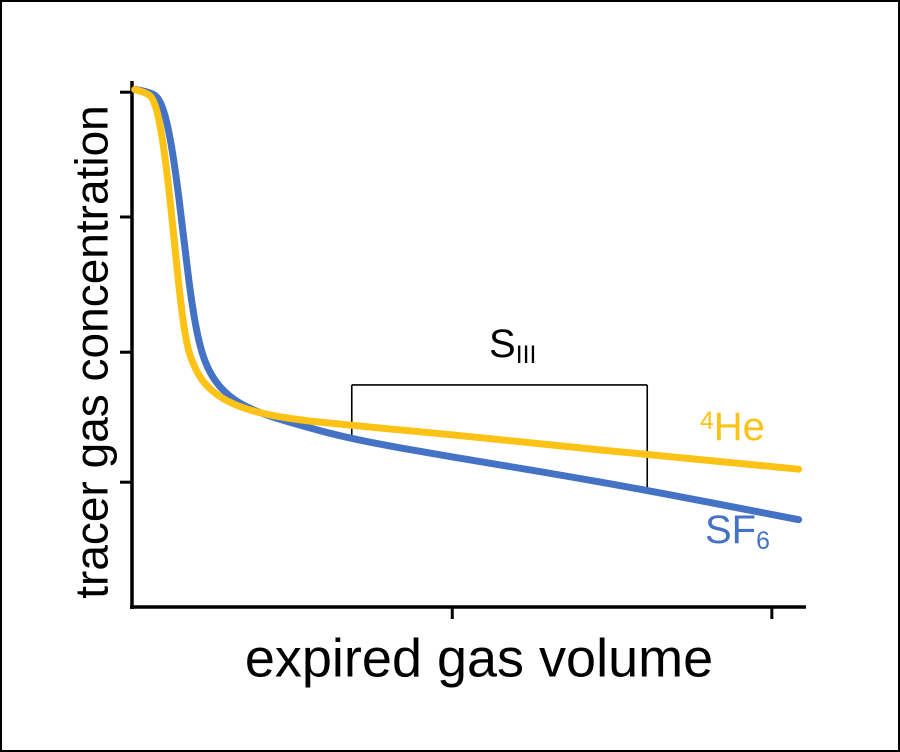 The image size is (900, 752). I want to click on helium-mass-superscript: 4, so click(707, 421).